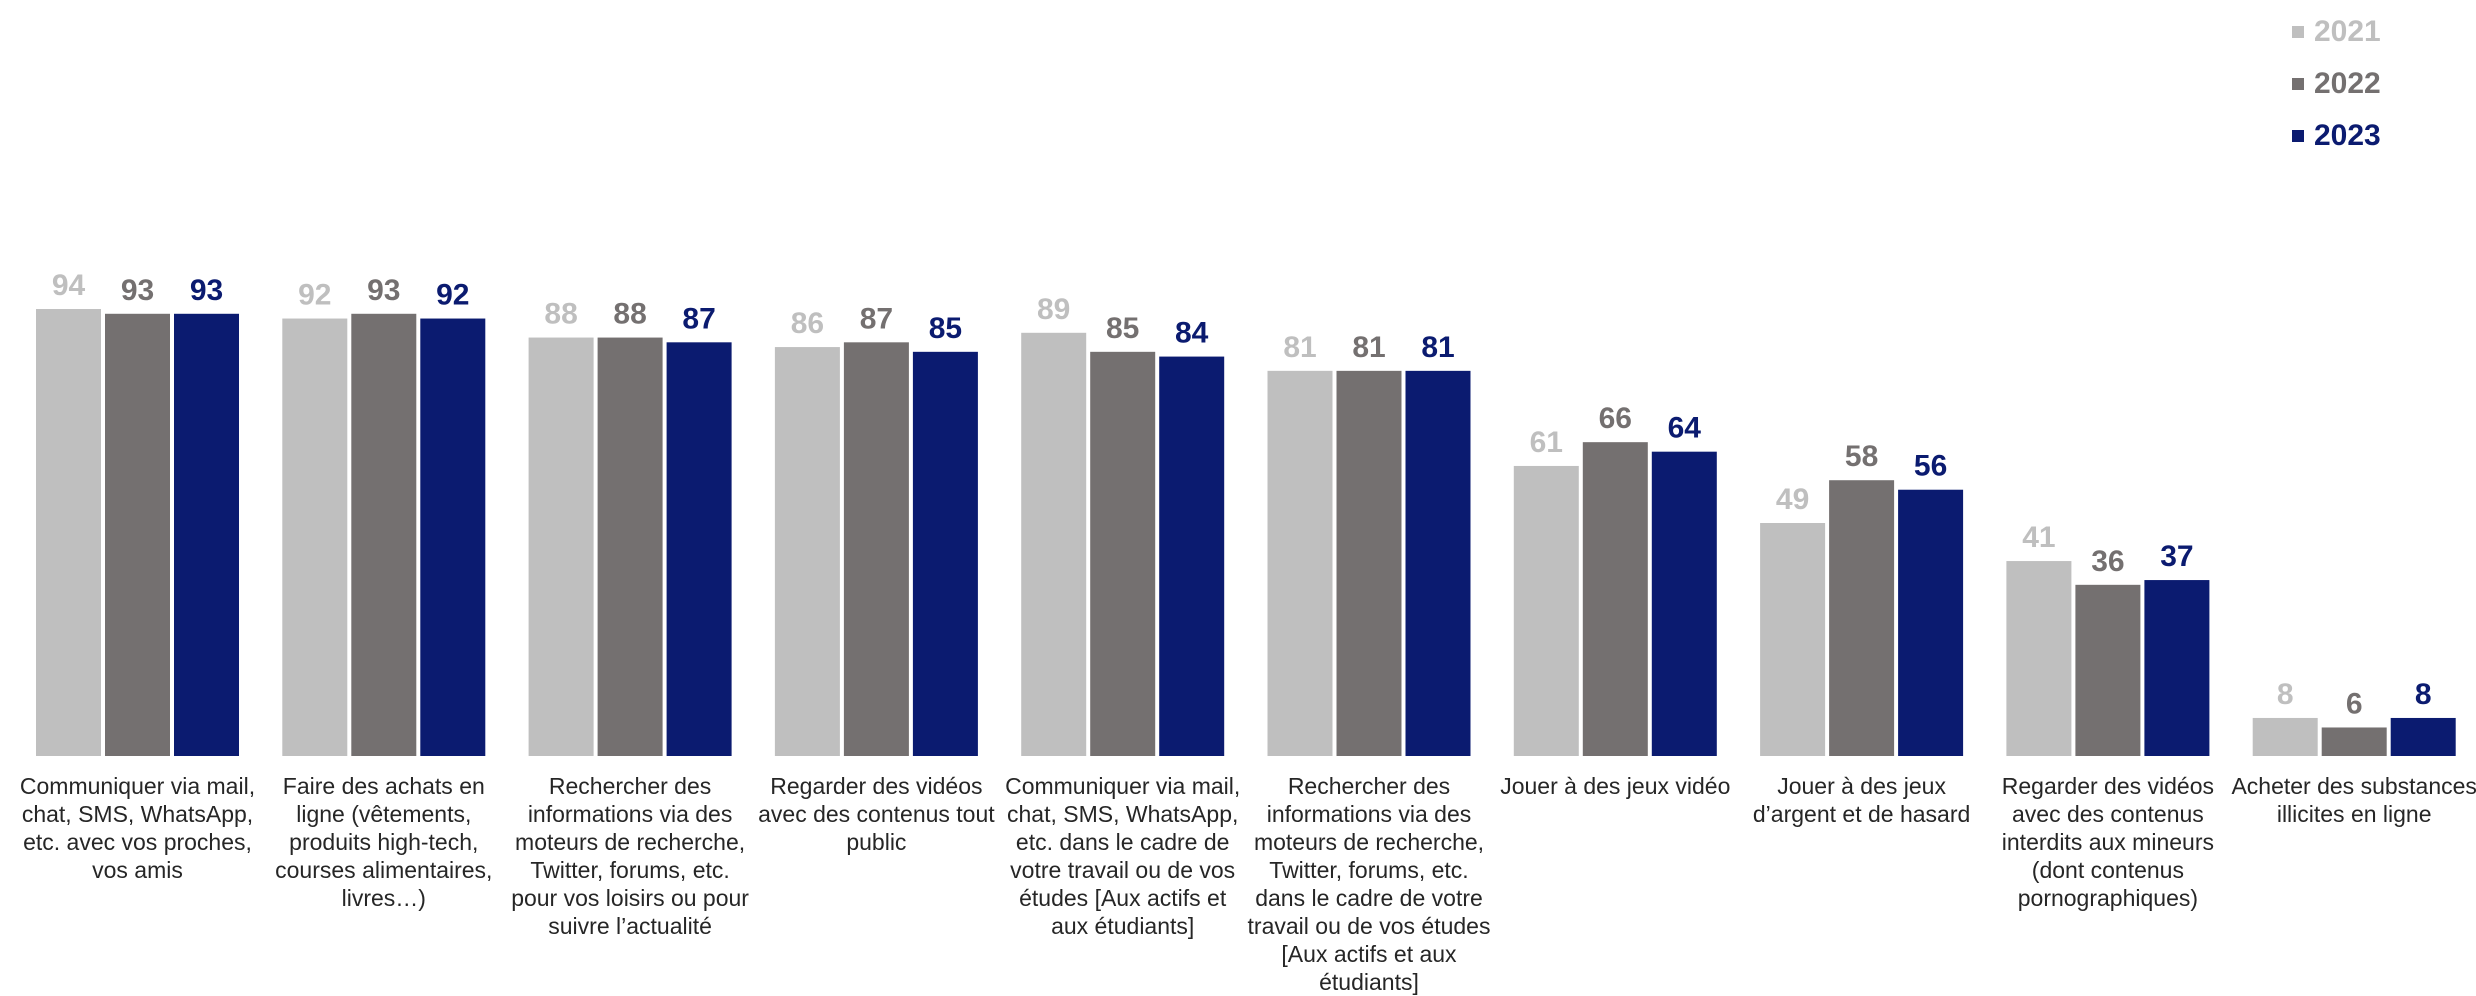 This screenshot has height=996, width=2476. What do you see at coordinates (876, 318) in the screenshot?
I see `data-label-2022-4: 87` at bounding box center [876, 318].